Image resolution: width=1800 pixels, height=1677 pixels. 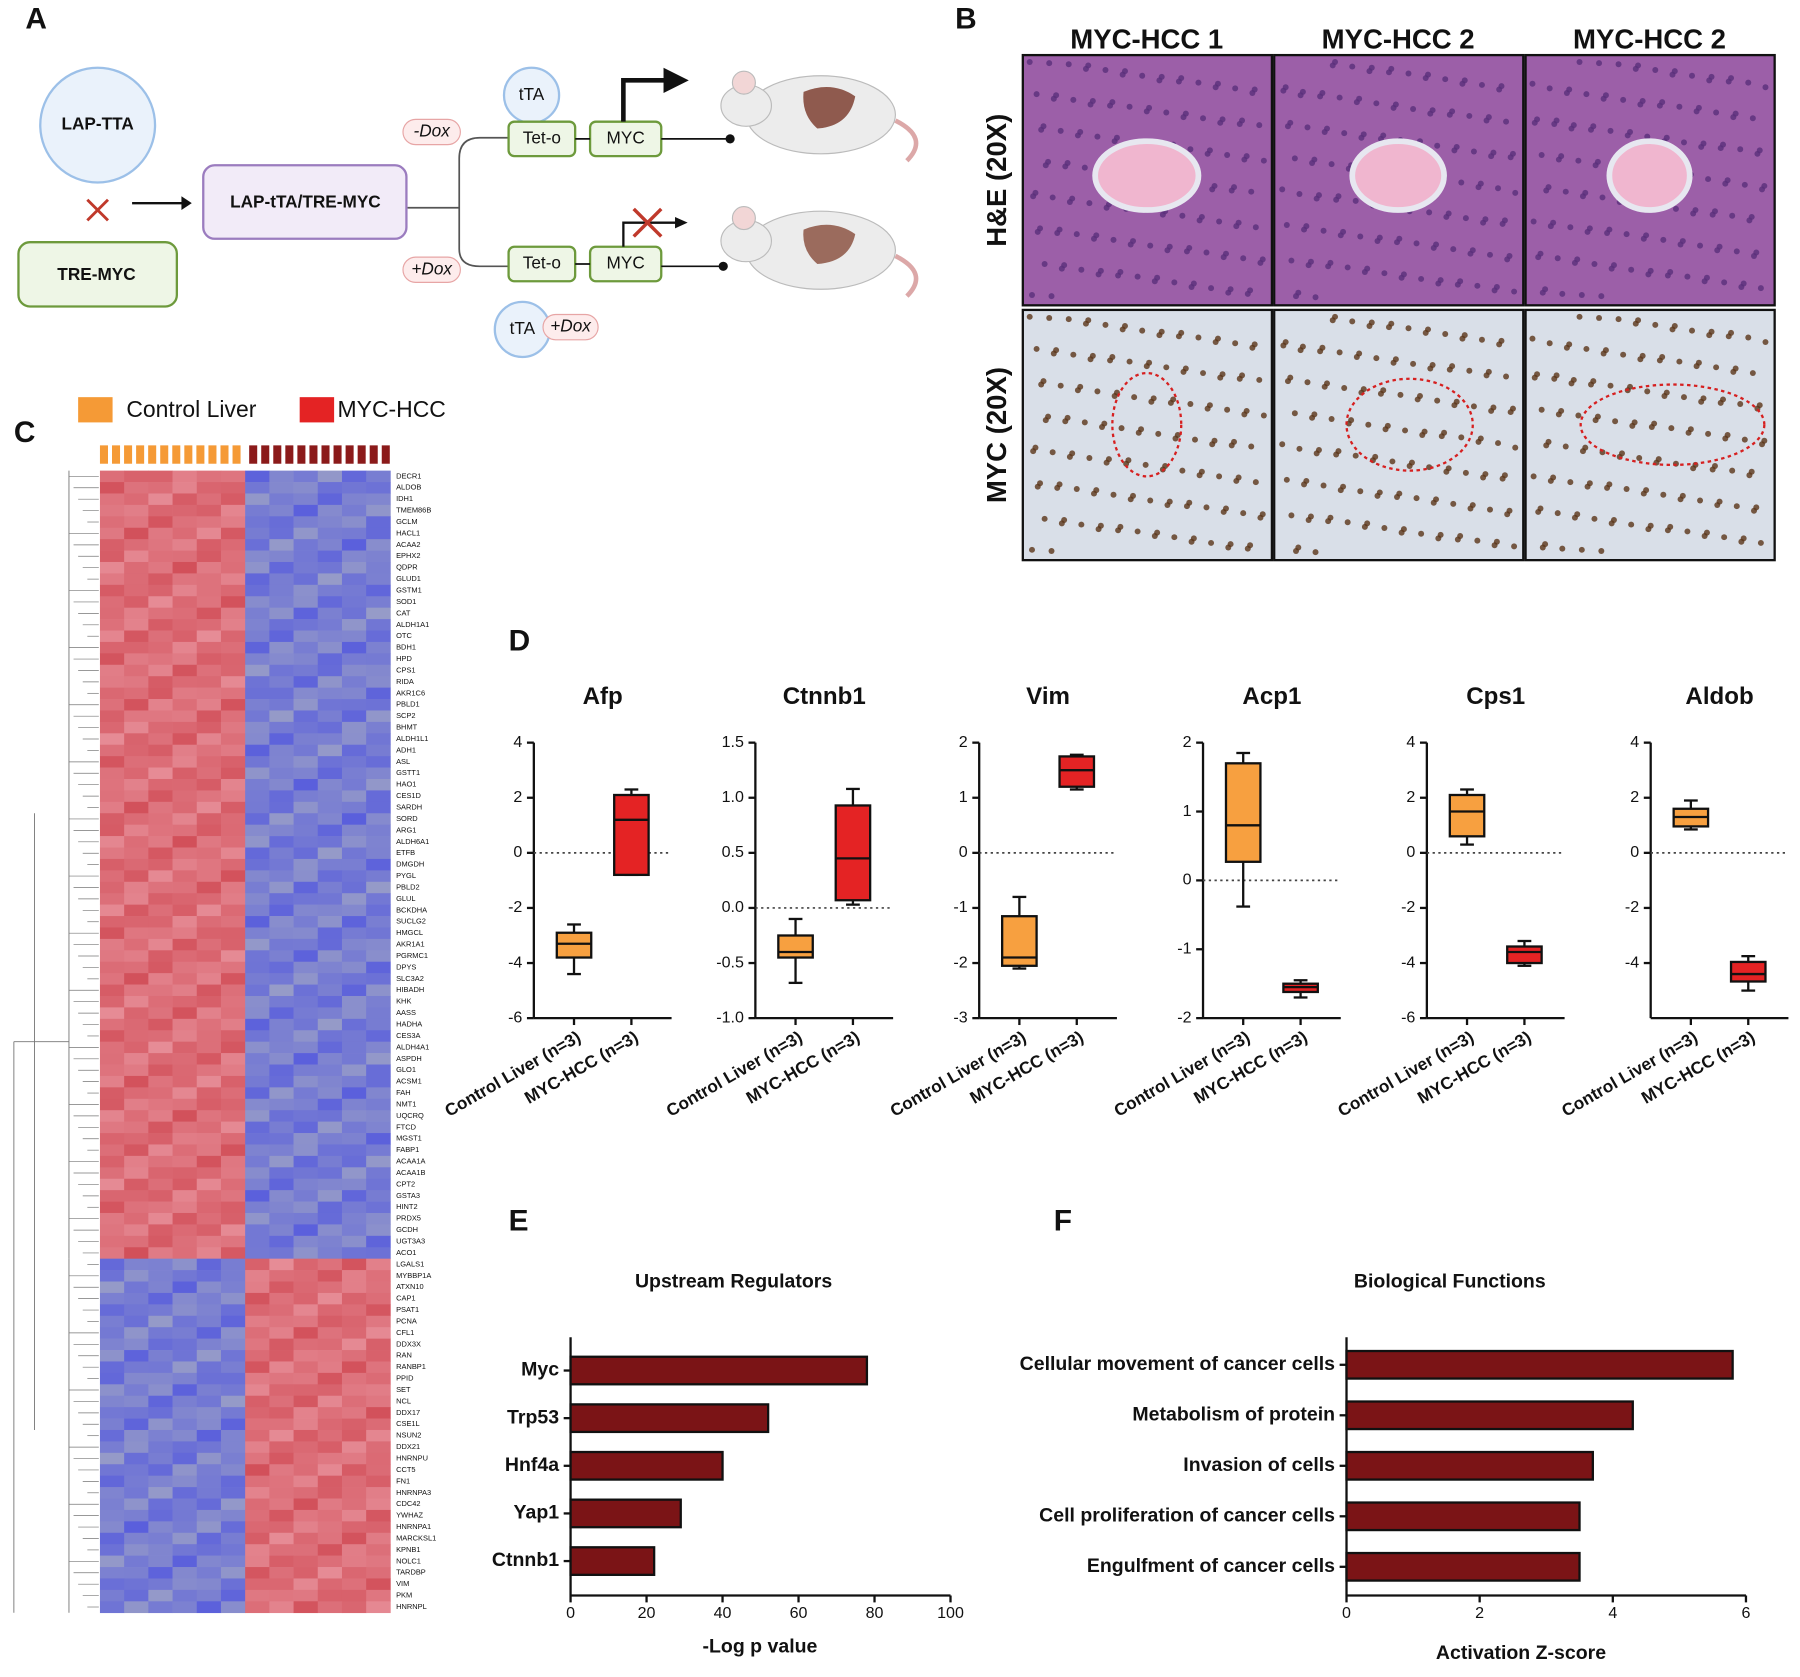 I want to click on y-tick-label: -3, so click(x=960, y=1017).